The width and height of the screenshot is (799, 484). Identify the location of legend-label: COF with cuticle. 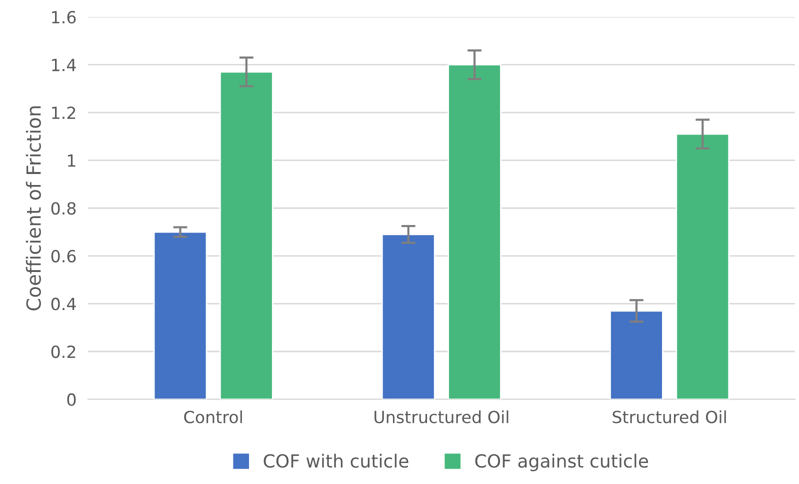
(336, 461).